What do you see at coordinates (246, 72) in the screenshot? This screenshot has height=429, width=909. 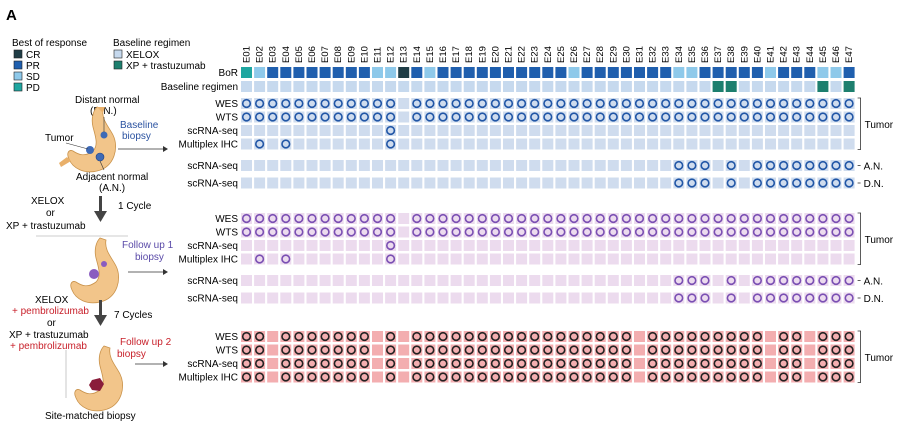 I see `bor-cell` at bounding box center [246, 72].